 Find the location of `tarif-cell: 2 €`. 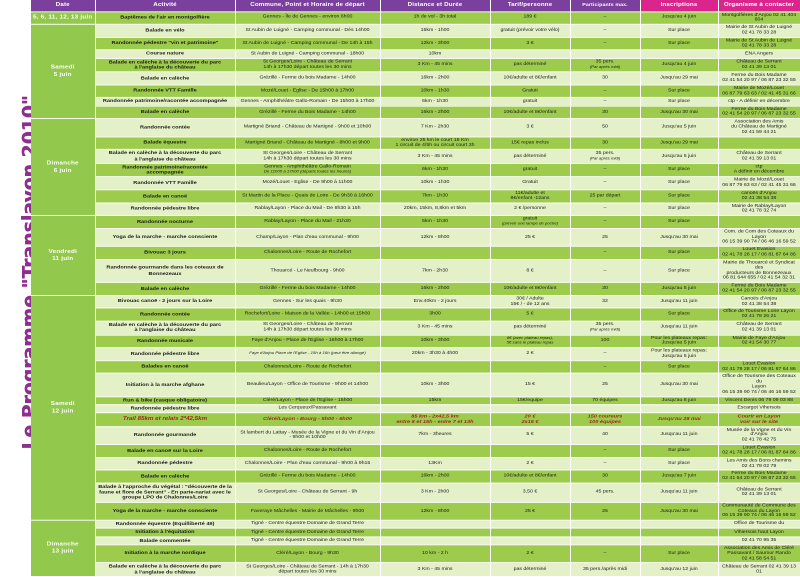

tarif-cell: 2 € is located at coordinates (530, 354).